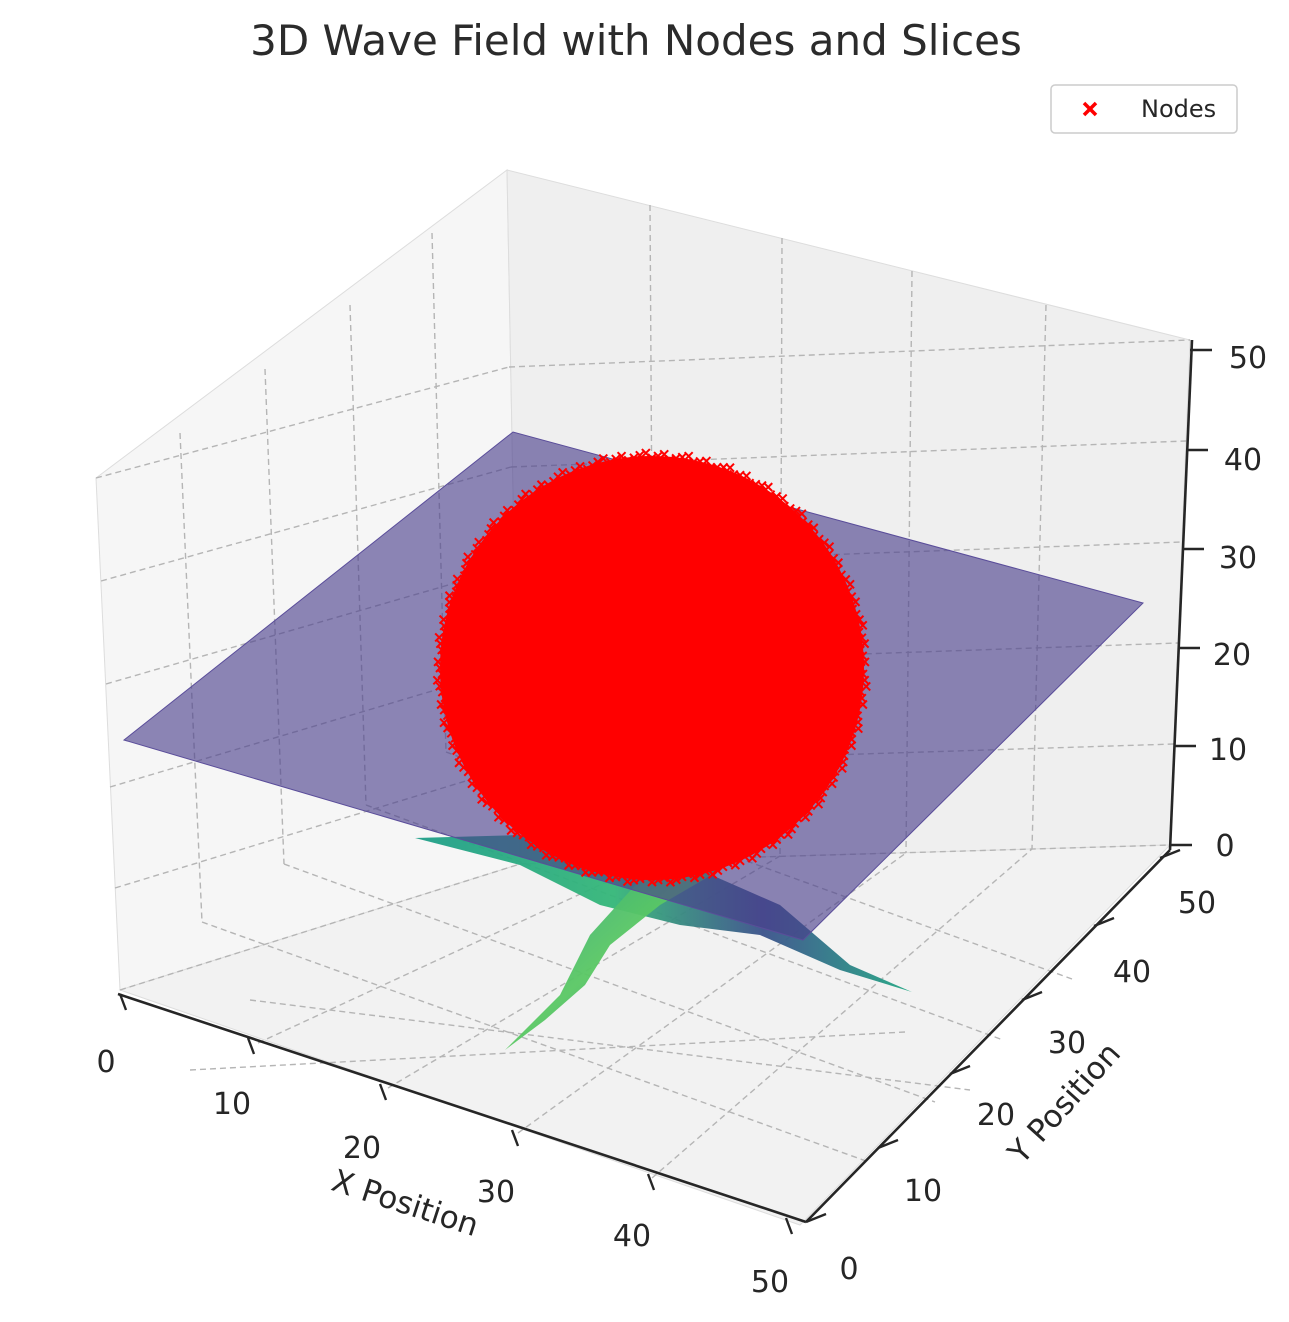  I want to click on z-tick-label-50: 50, so click(1248, 358).